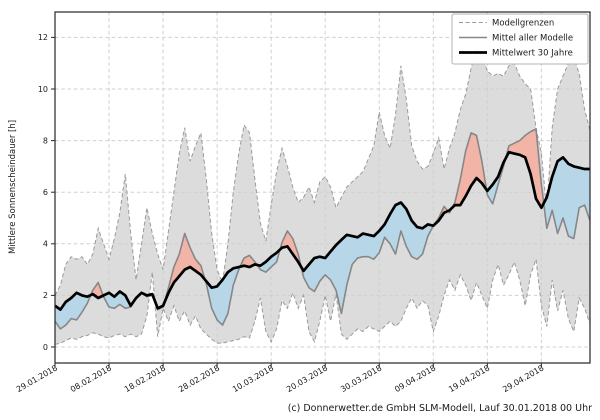  What do you see at coordinates (13, 187) in the screenshot?
I see `y-axis-title: Mittlere Sonnenscheindauer [h]` at bounding box center [13, 187].